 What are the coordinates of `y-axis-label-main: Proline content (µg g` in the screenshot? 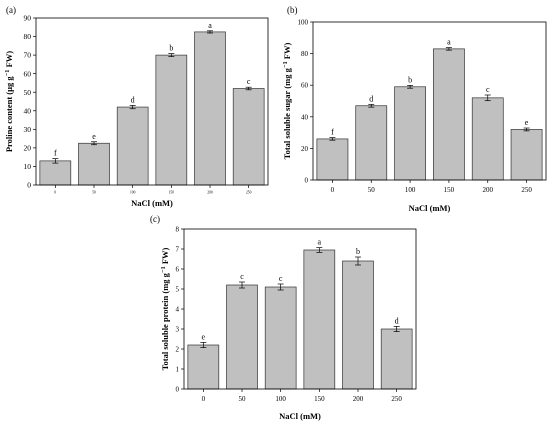 It's located at (9, 114).